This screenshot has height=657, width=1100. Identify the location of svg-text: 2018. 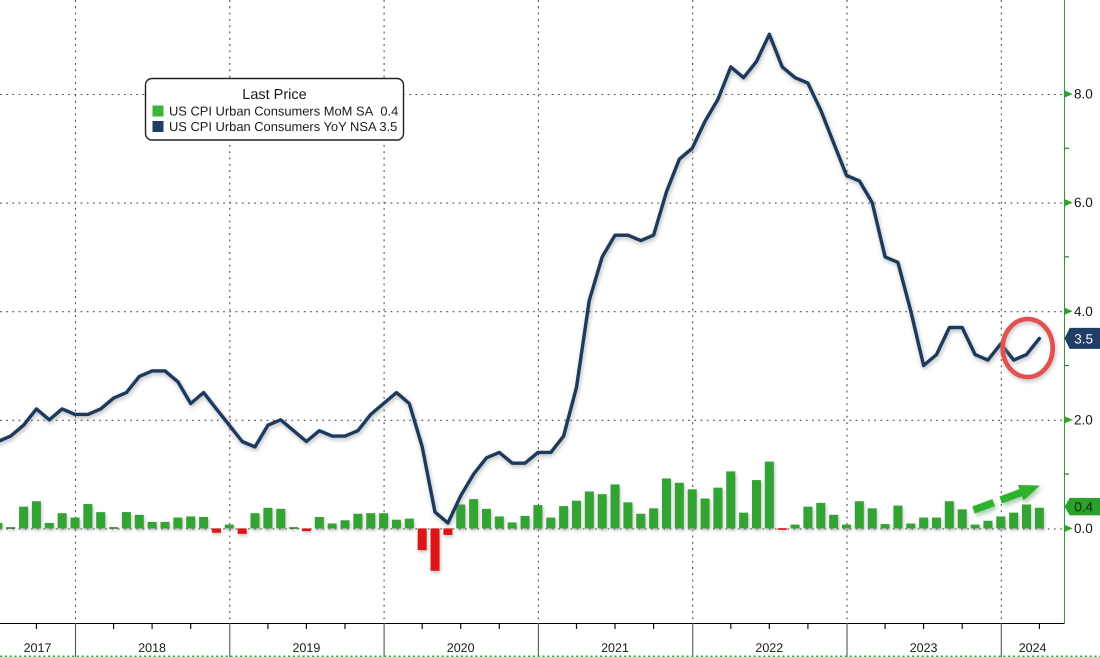
(152, 648).